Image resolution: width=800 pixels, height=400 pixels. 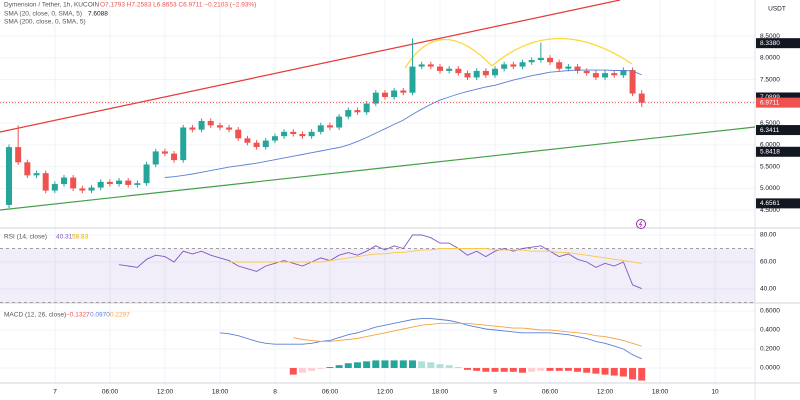 I want to click on currency: USDT, so click(x=777, y=9).